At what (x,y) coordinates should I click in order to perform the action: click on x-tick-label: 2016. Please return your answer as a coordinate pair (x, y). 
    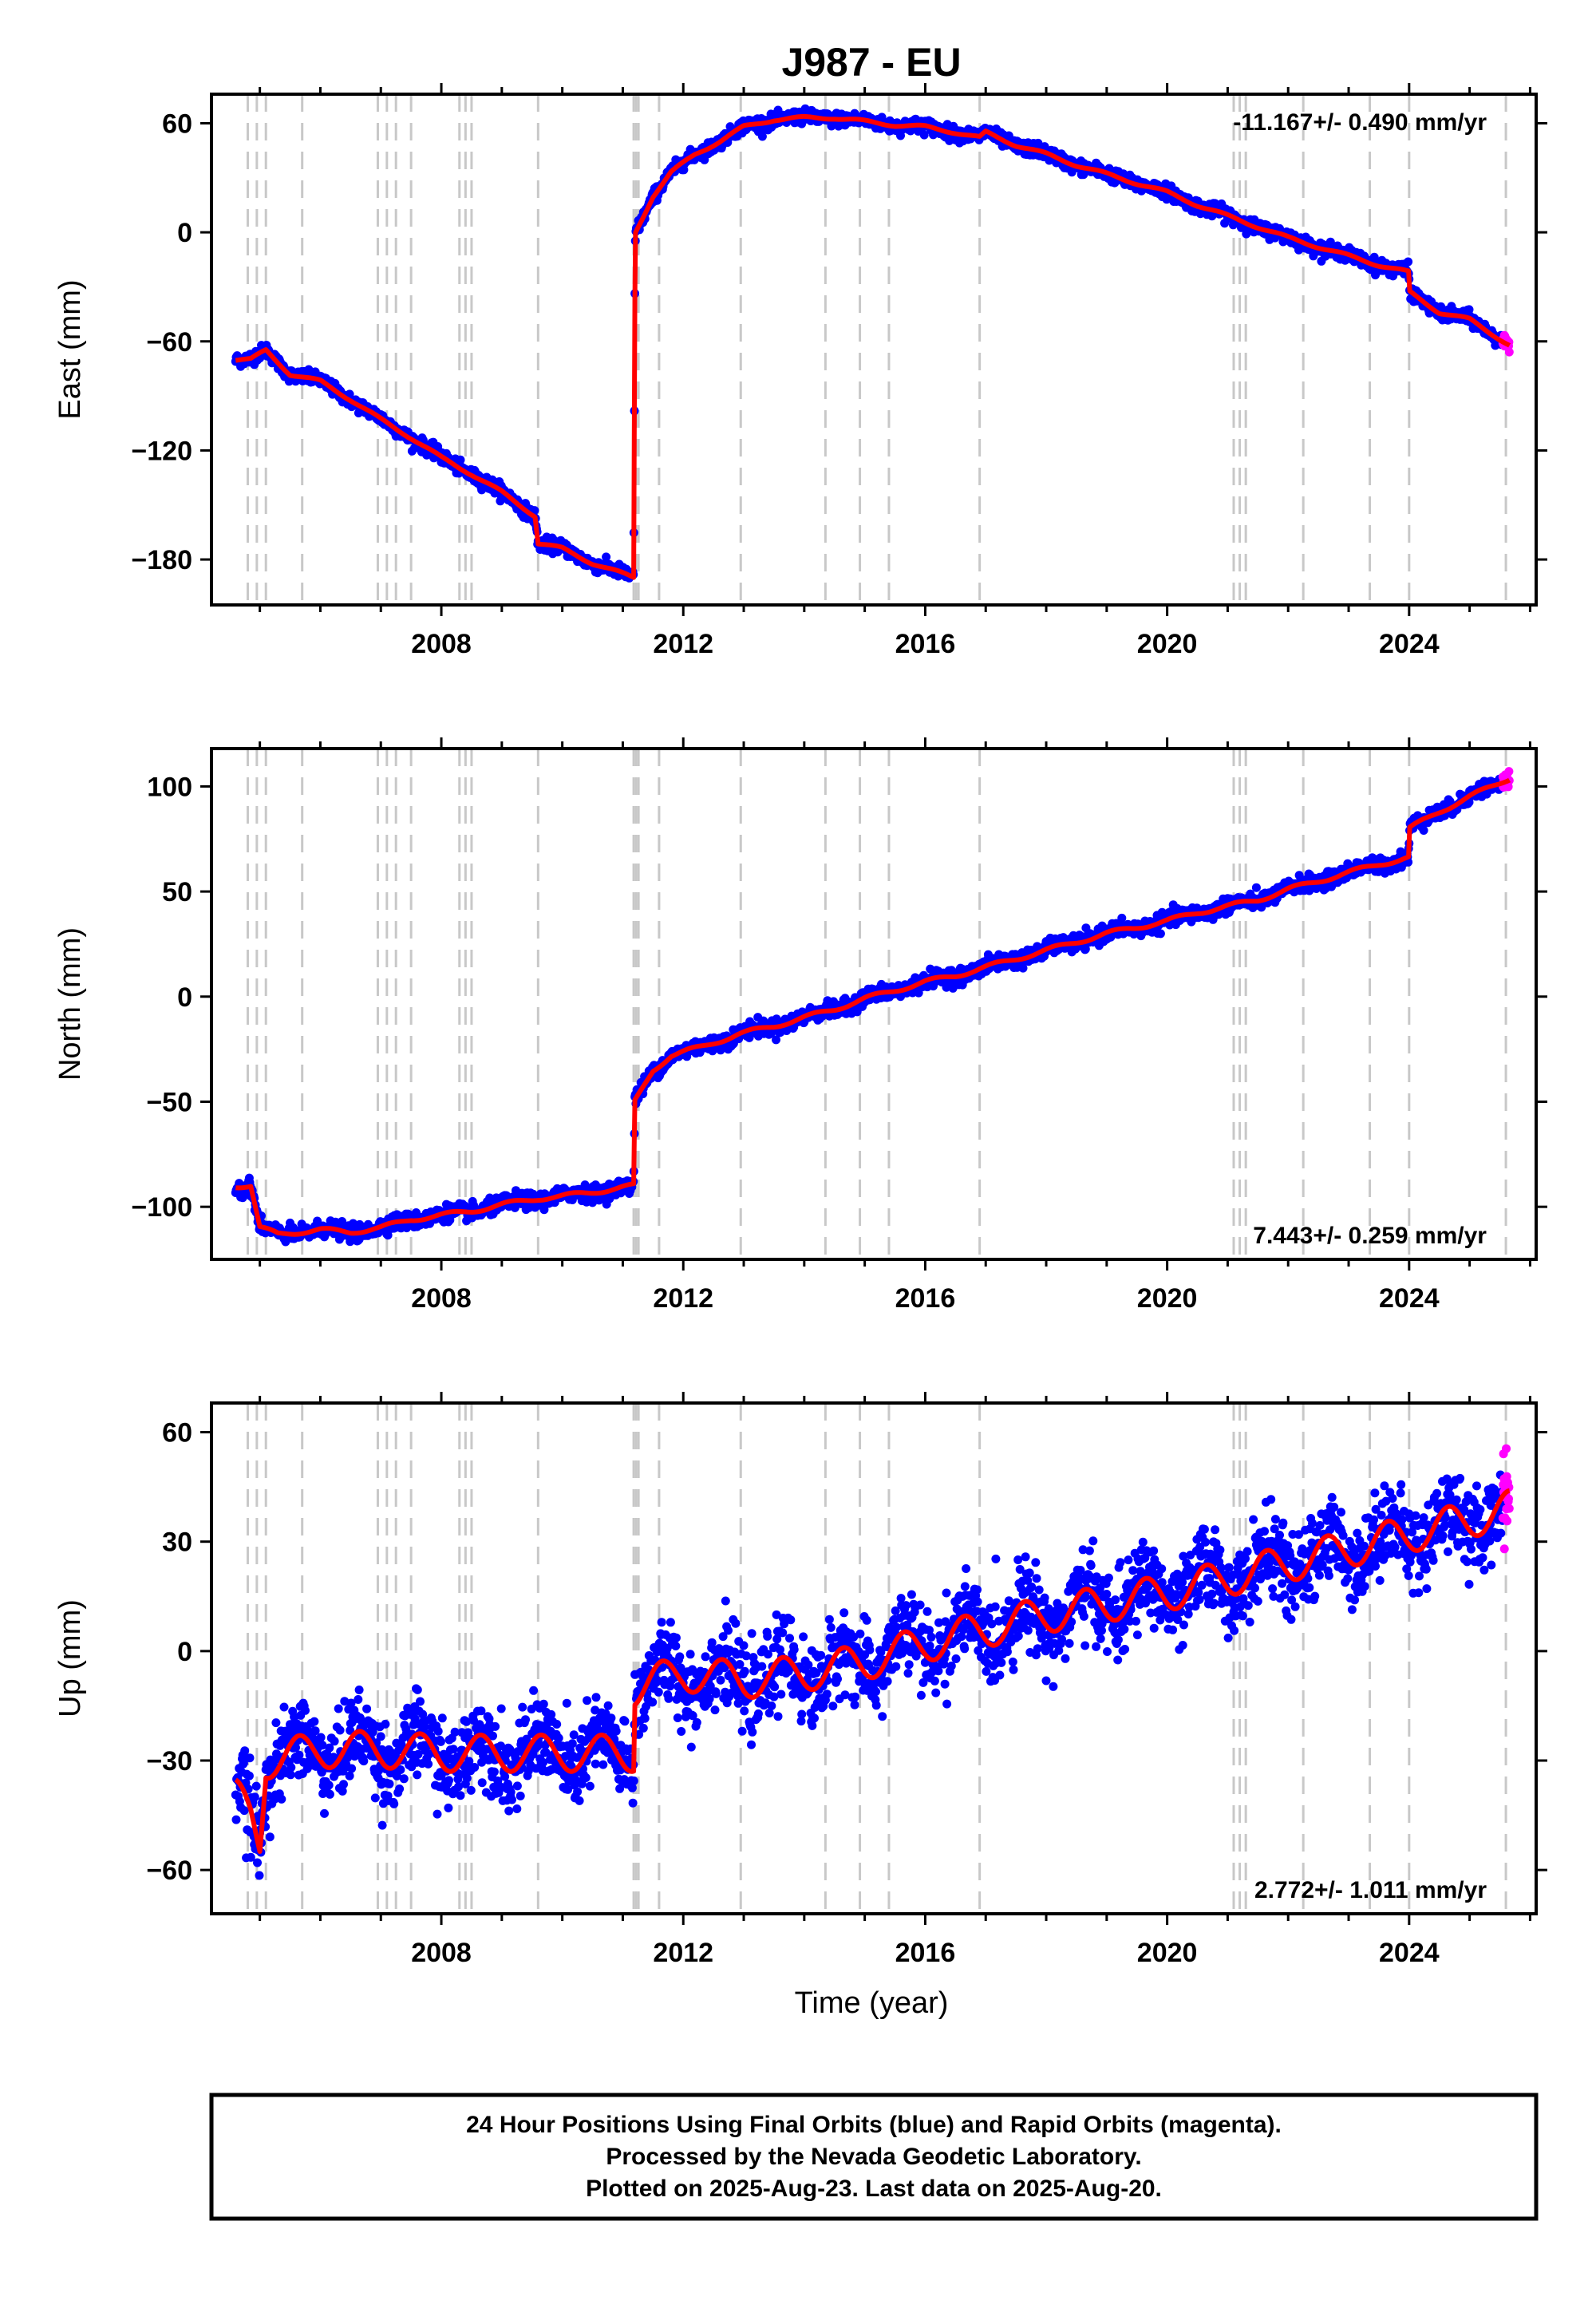
    Looking at the image, I should click on (925, 644).